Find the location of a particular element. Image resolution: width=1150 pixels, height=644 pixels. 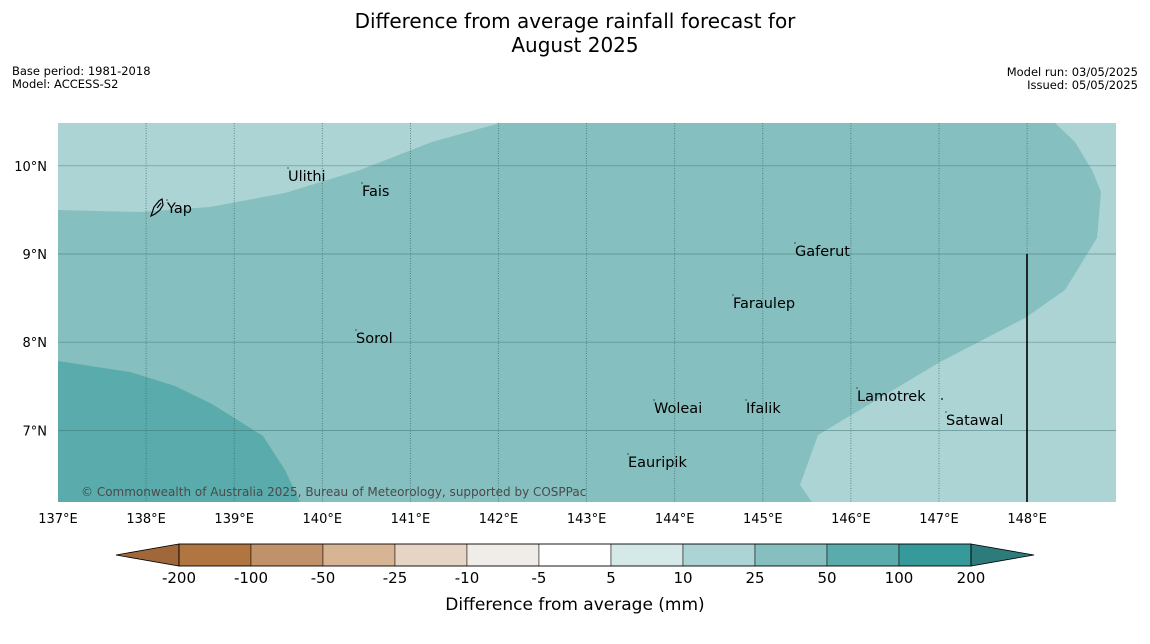

base-period: Base period: 1981-2018 is located at coordinates (81, 71).